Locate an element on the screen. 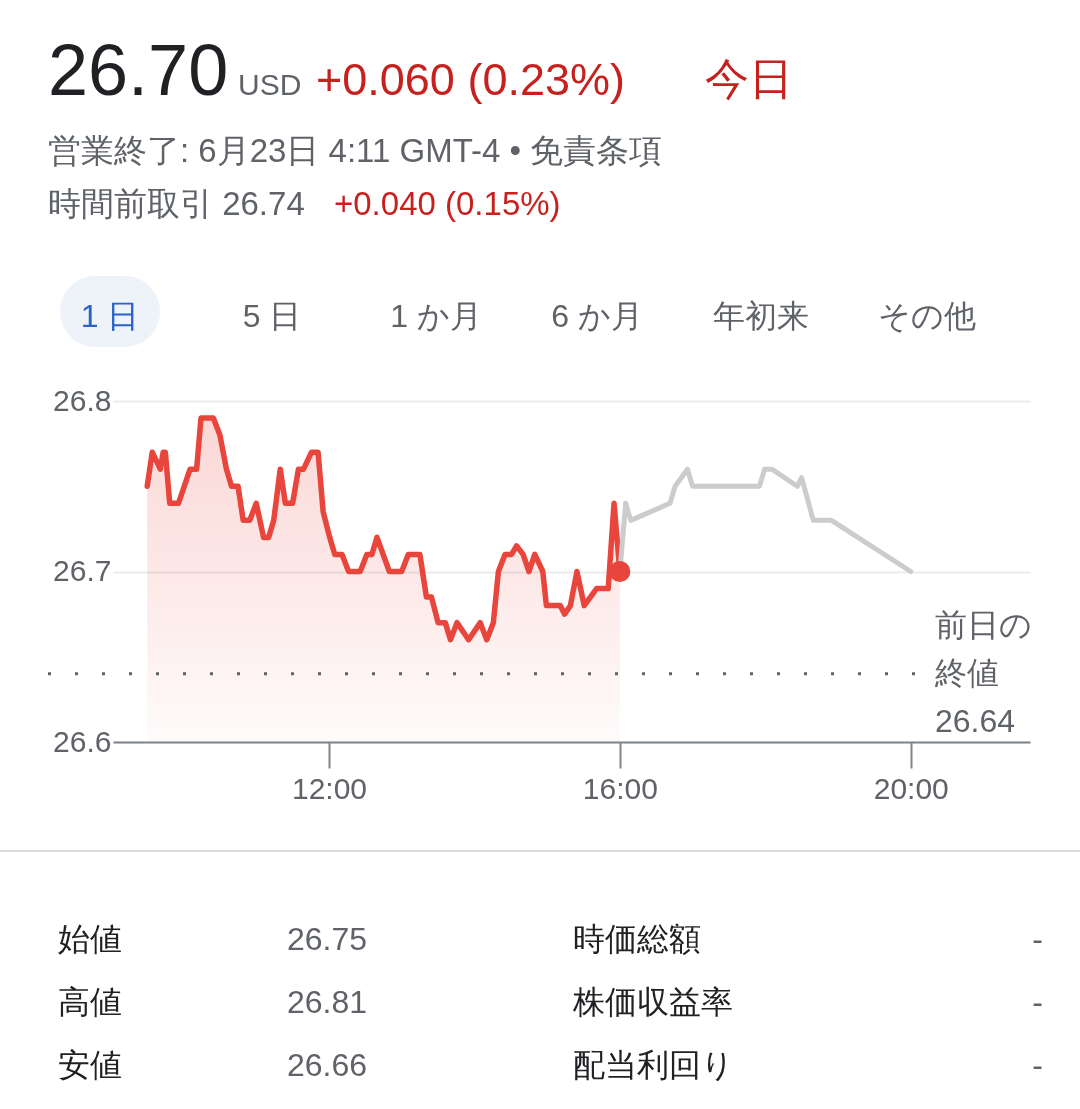 Image resolution: width=1080 pixels, height=1109 pixels. x-tick-label: 12:00 is located at coordinates (329, 788).